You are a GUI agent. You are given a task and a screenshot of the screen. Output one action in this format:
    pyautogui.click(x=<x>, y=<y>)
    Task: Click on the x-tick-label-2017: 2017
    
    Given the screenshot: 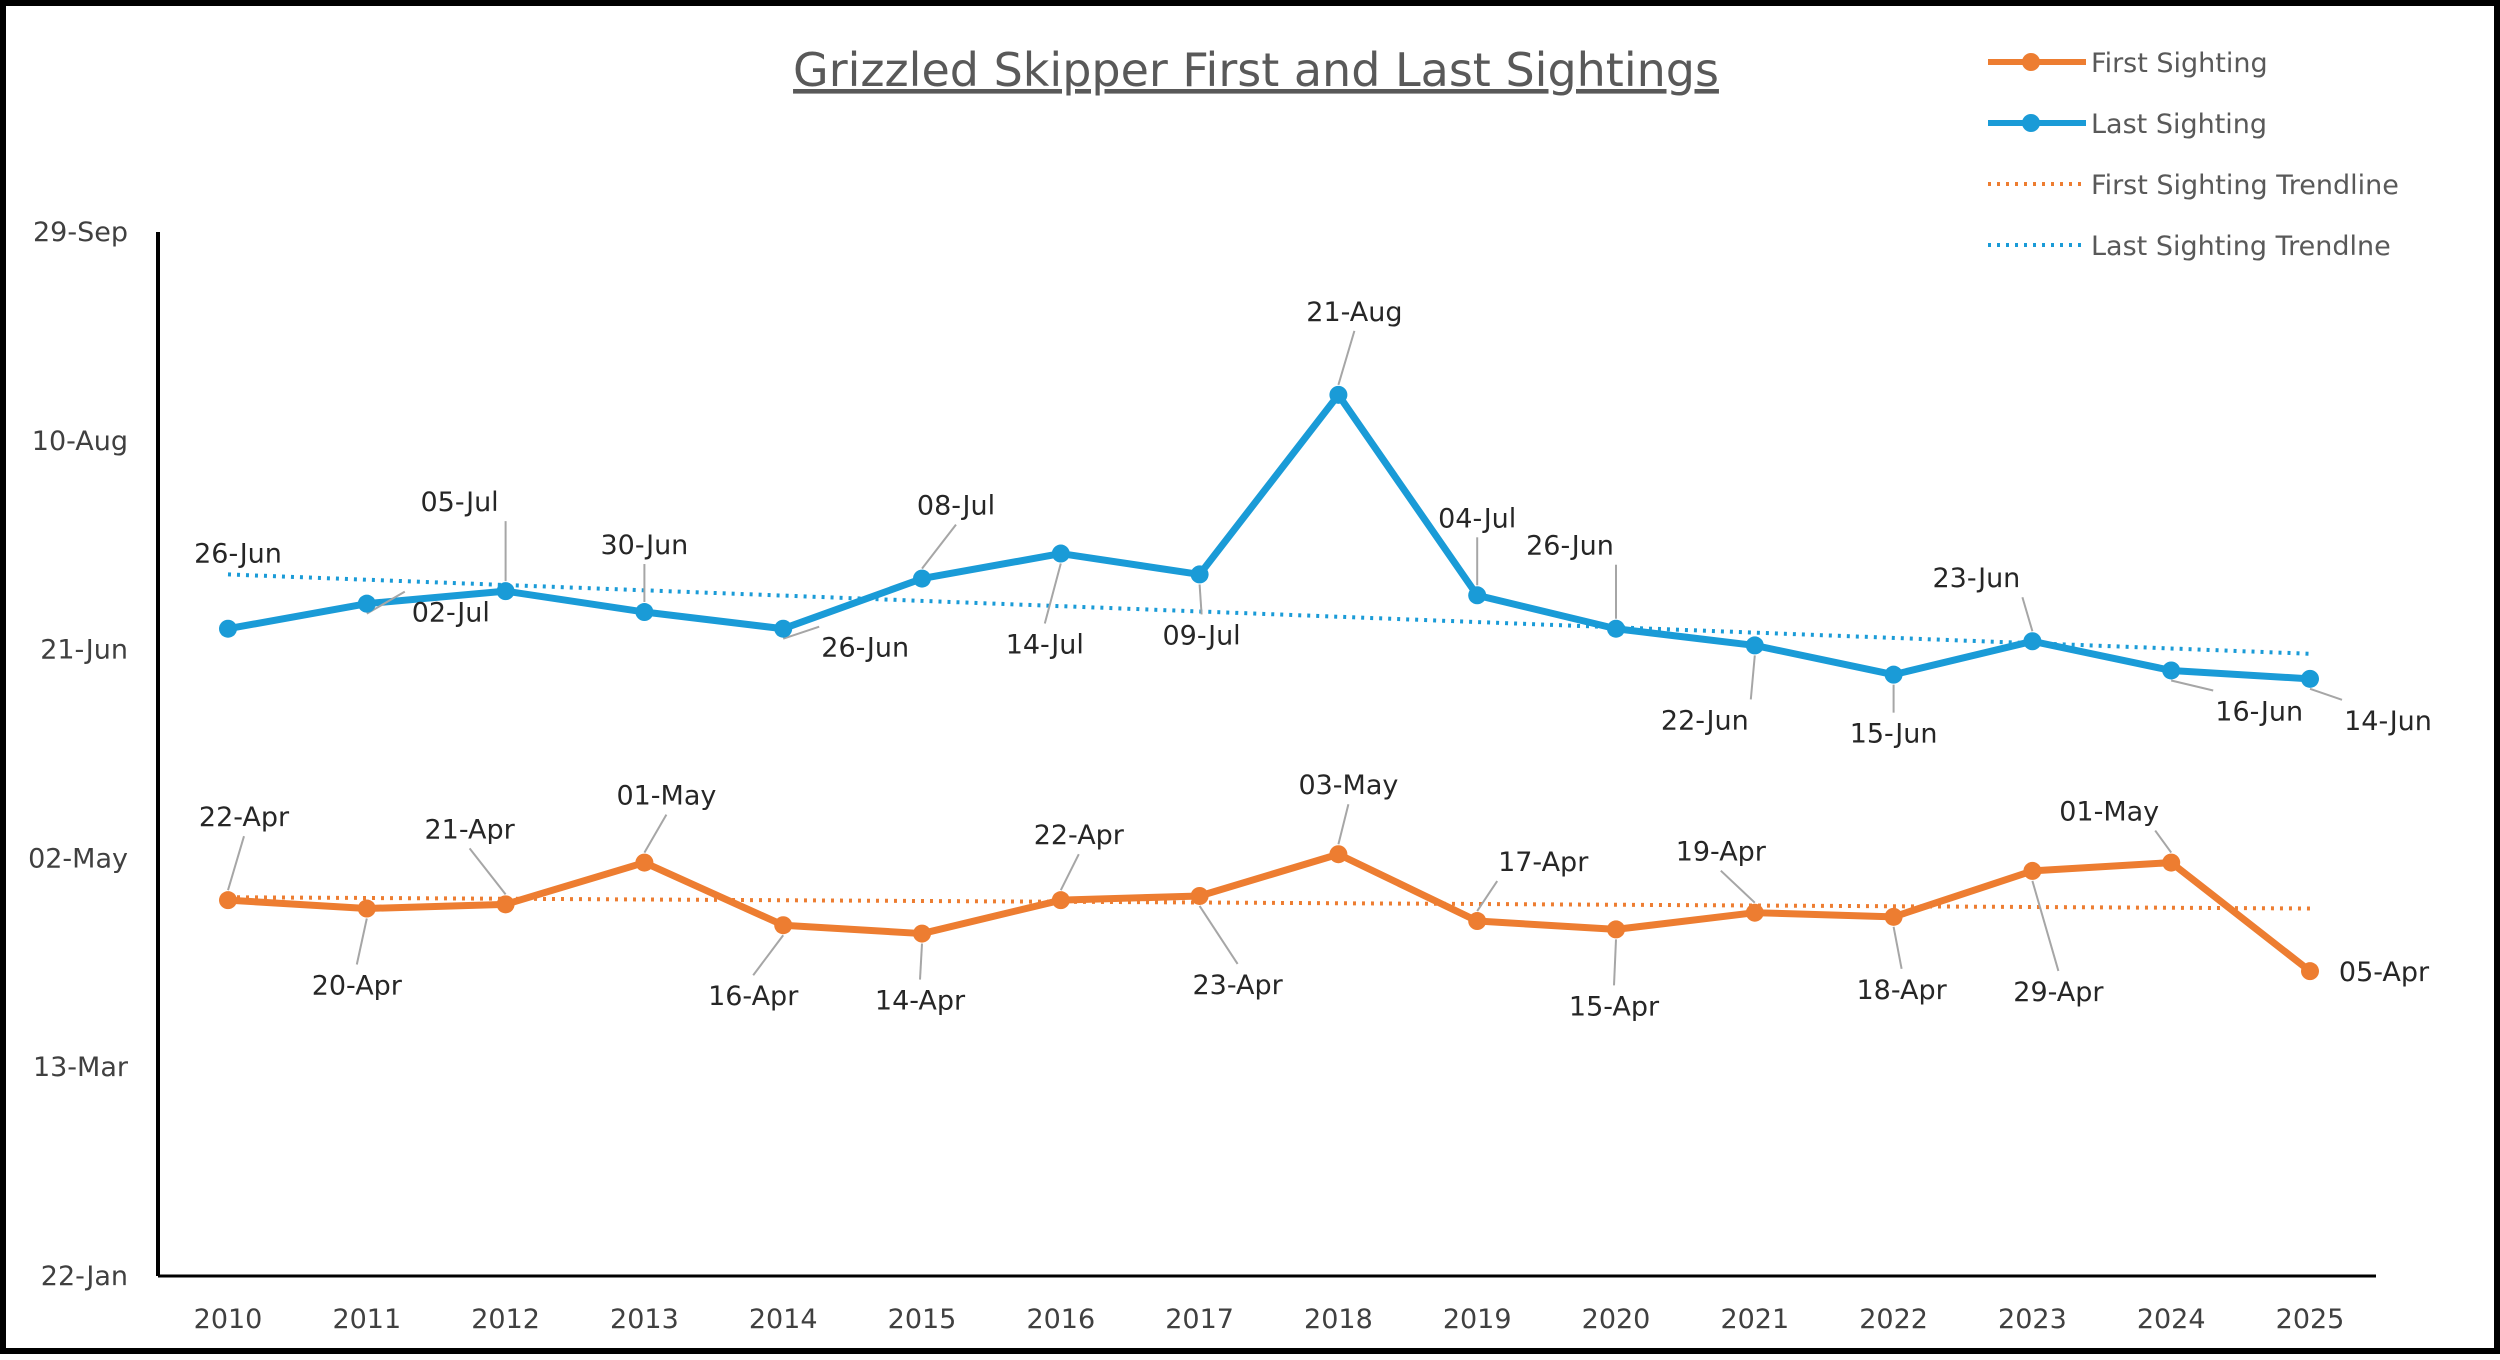 What is the action you would take?
    pyautogui.click(x=1199, y=1319)
    